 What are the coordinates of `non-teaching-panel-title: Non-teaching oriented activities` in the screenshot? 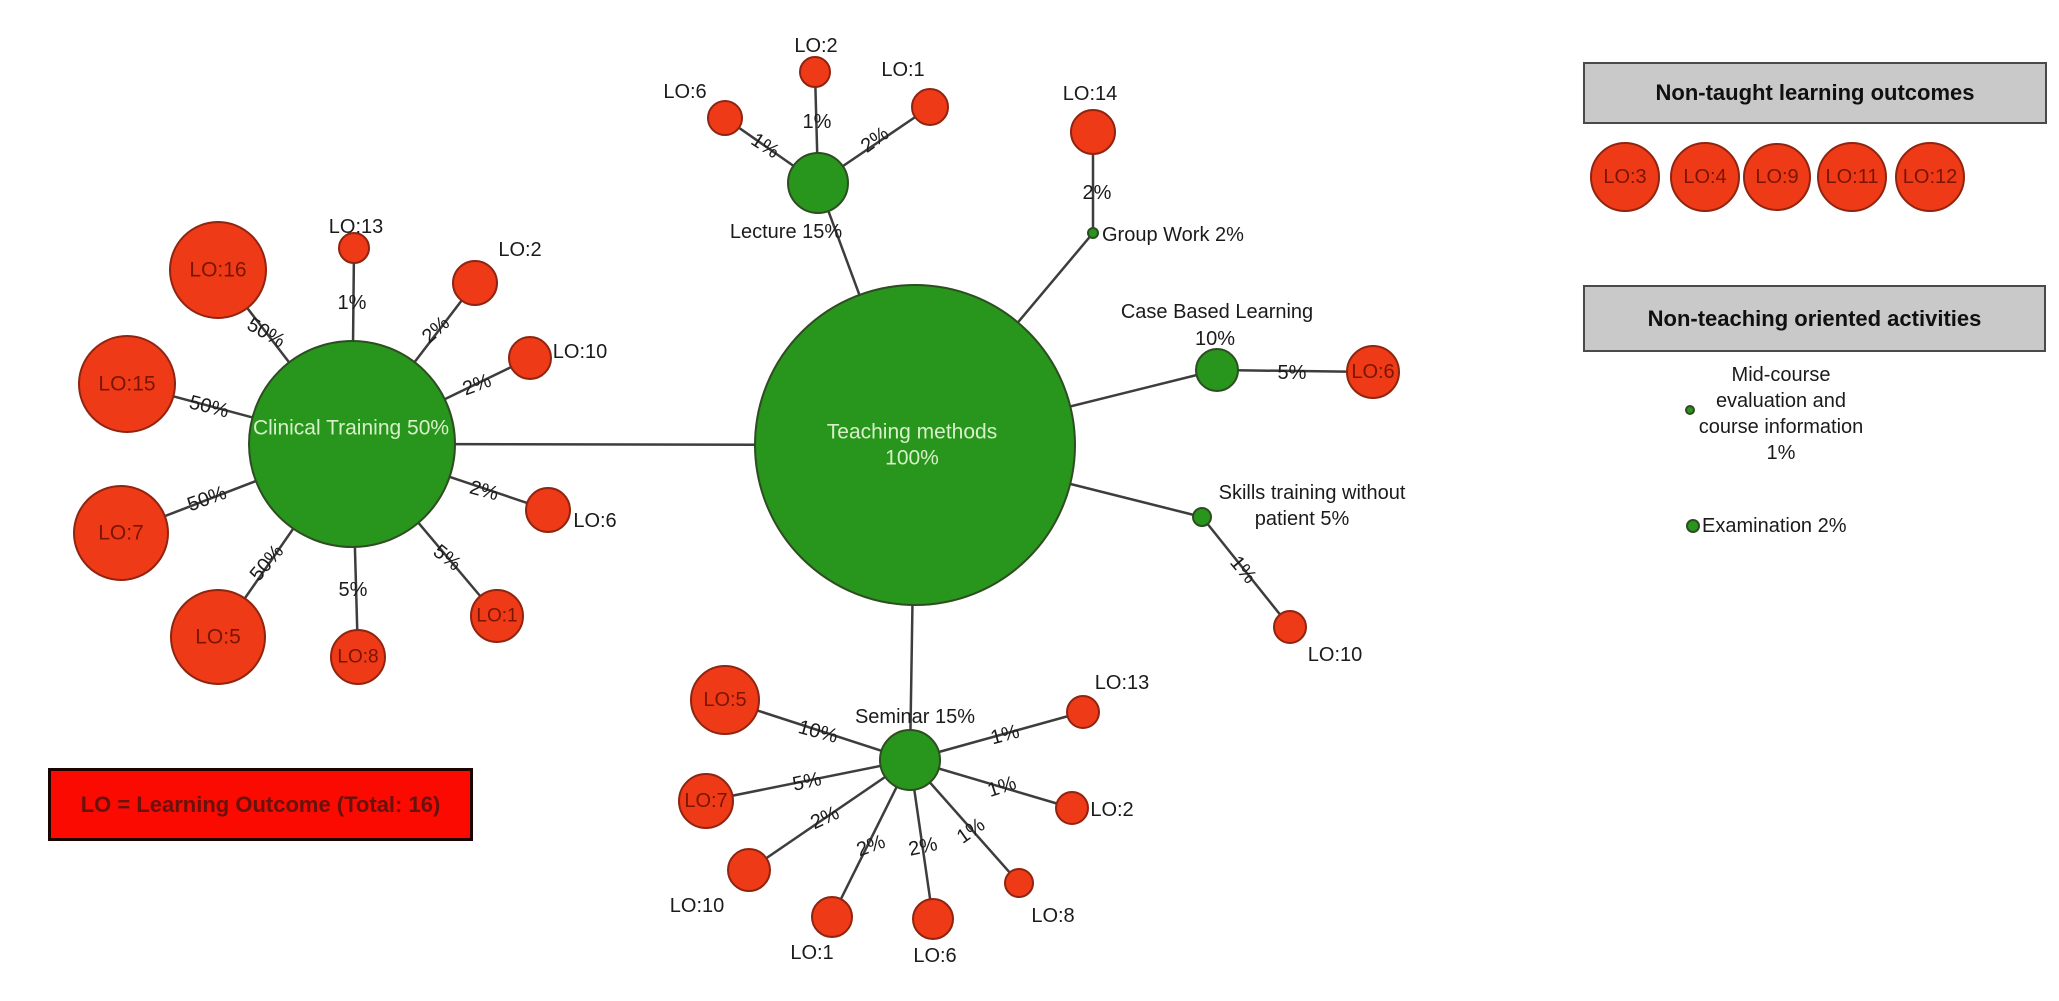 It's located at (1814, 318).